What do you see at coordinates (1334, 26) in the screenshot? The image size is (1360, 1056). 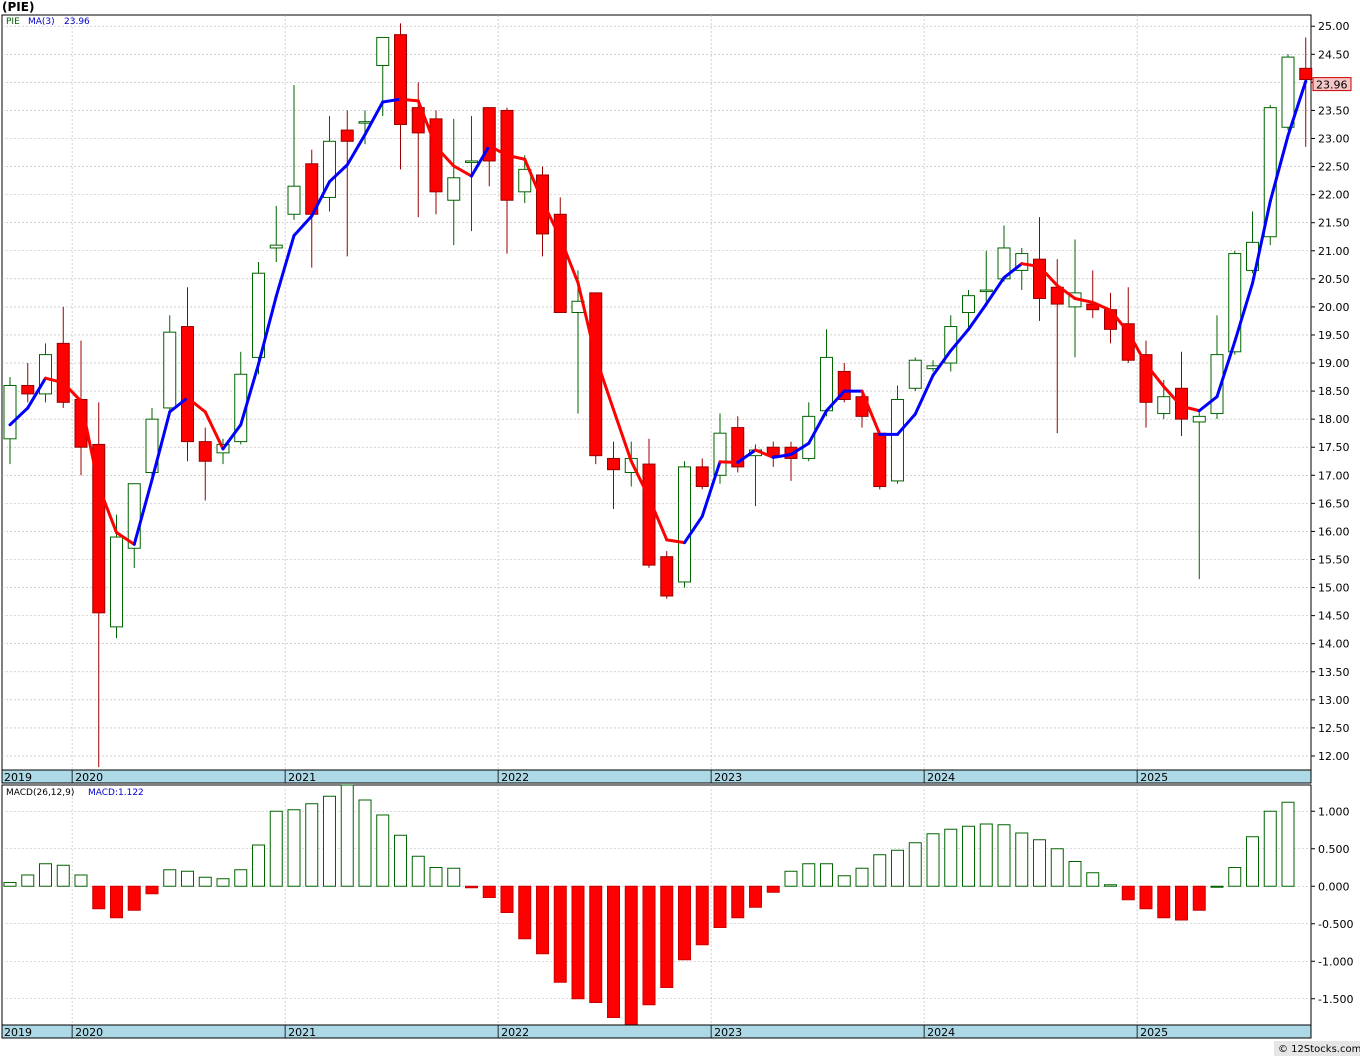 I see `price-y-tick-label: 25.00` at bounding box center [1334, 26].